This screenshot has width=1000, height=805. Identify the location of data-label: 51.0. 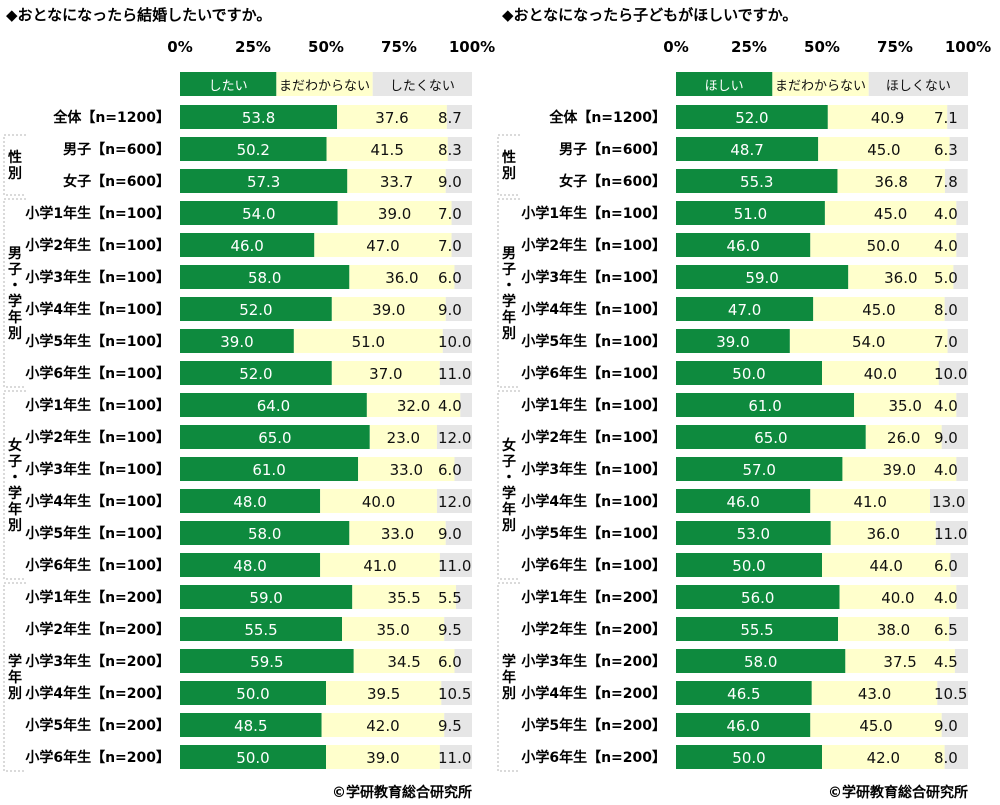
(368, 342).